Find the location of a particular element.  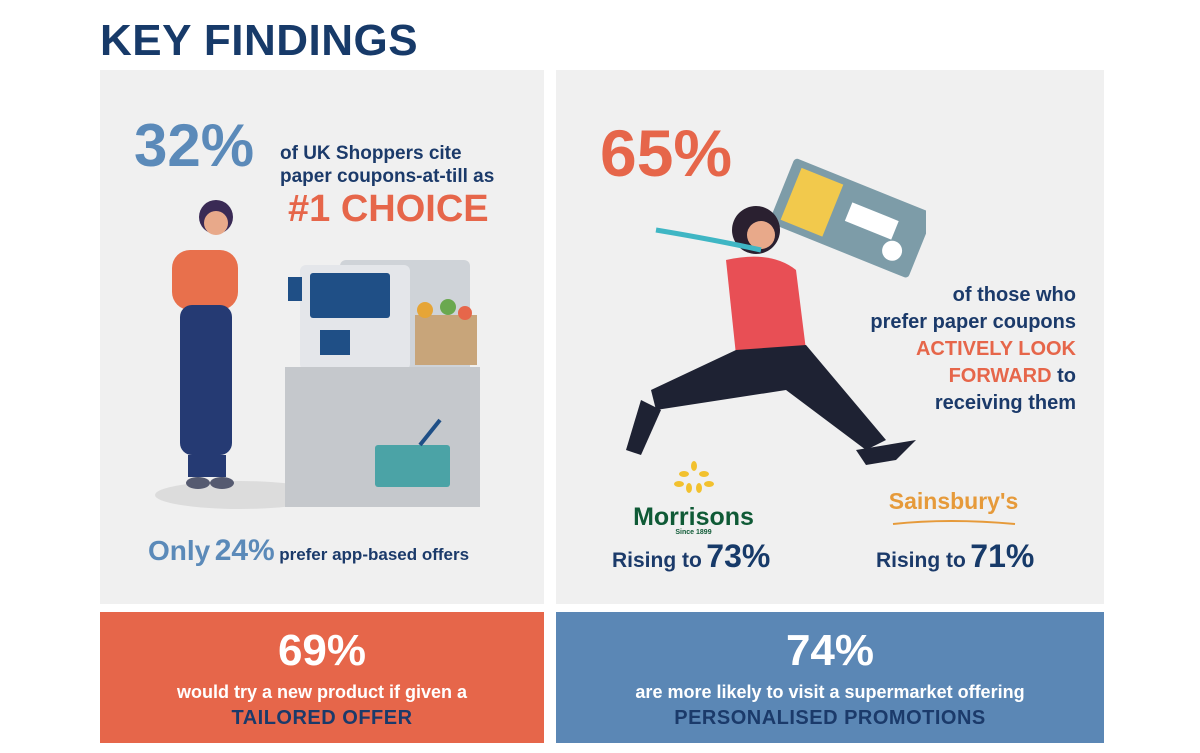

running-woman-coupon-illustration is located at coordinates (776, 311).